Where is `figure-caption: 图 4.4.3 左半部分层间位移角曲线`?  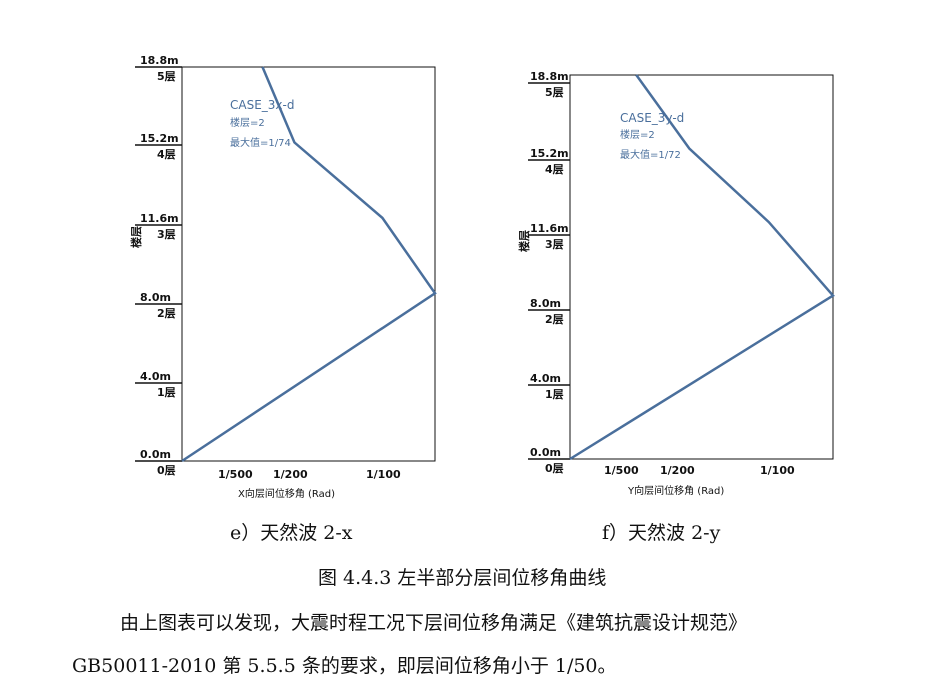 figure-caption: 图 4.4.3 左半部分层间位移角曲线 is located at coordinates (462, 578).